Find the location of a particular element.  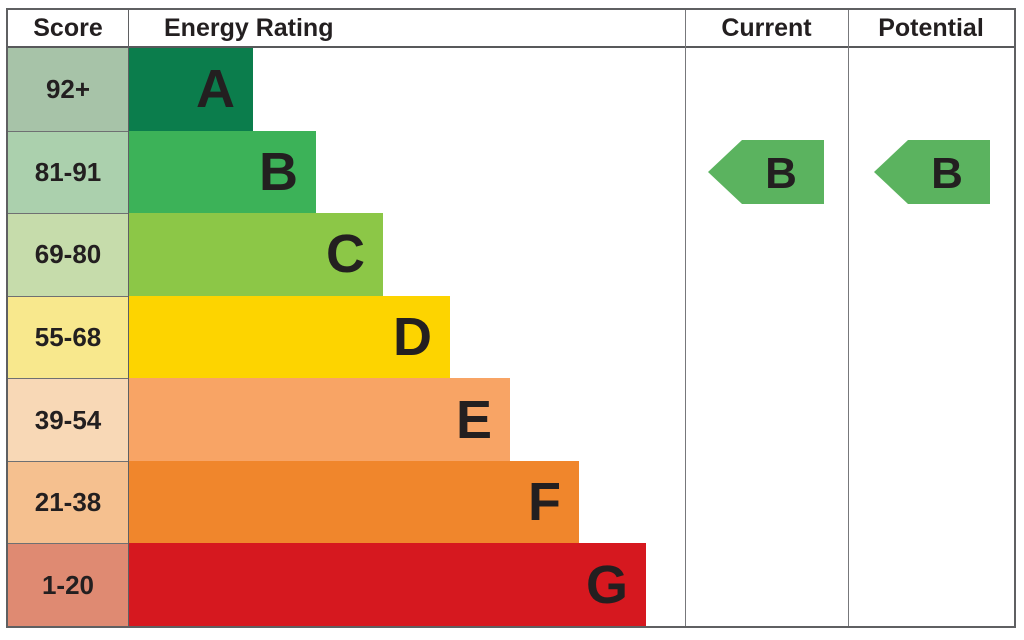

band-letter-b: B is located at coordinates (278, 171).